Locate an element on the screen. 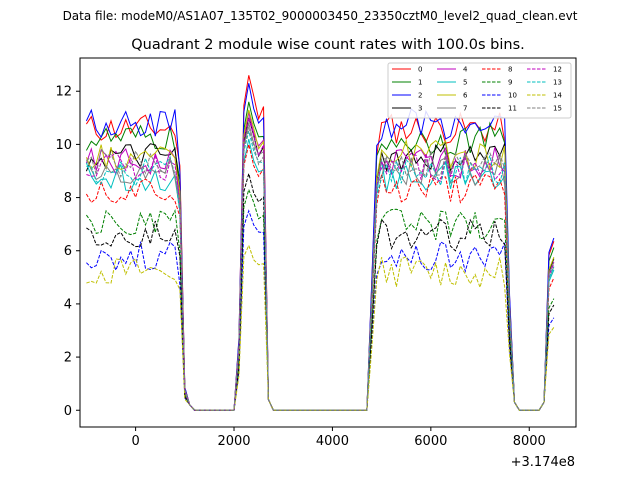  legend-label-3: 3 is located at coordinates (420, 109).